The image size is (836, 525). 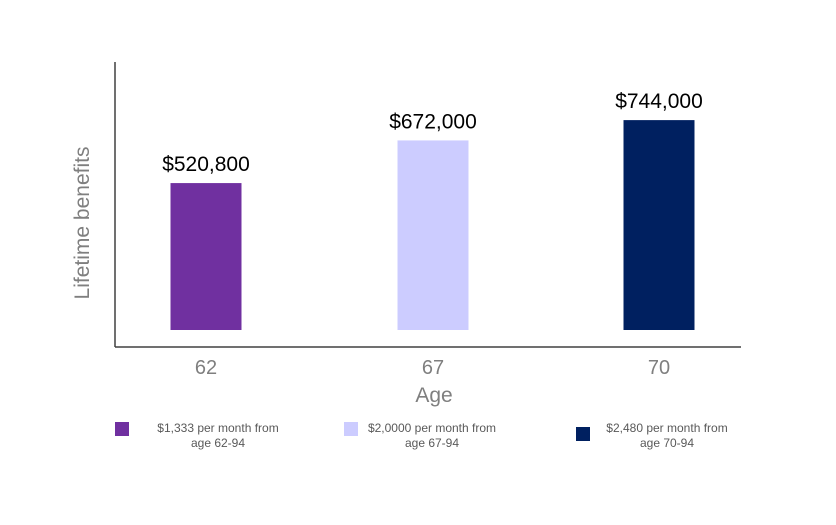 I want to click on legend-label-1-line2: age 62-94, so click(x=218, y=443).